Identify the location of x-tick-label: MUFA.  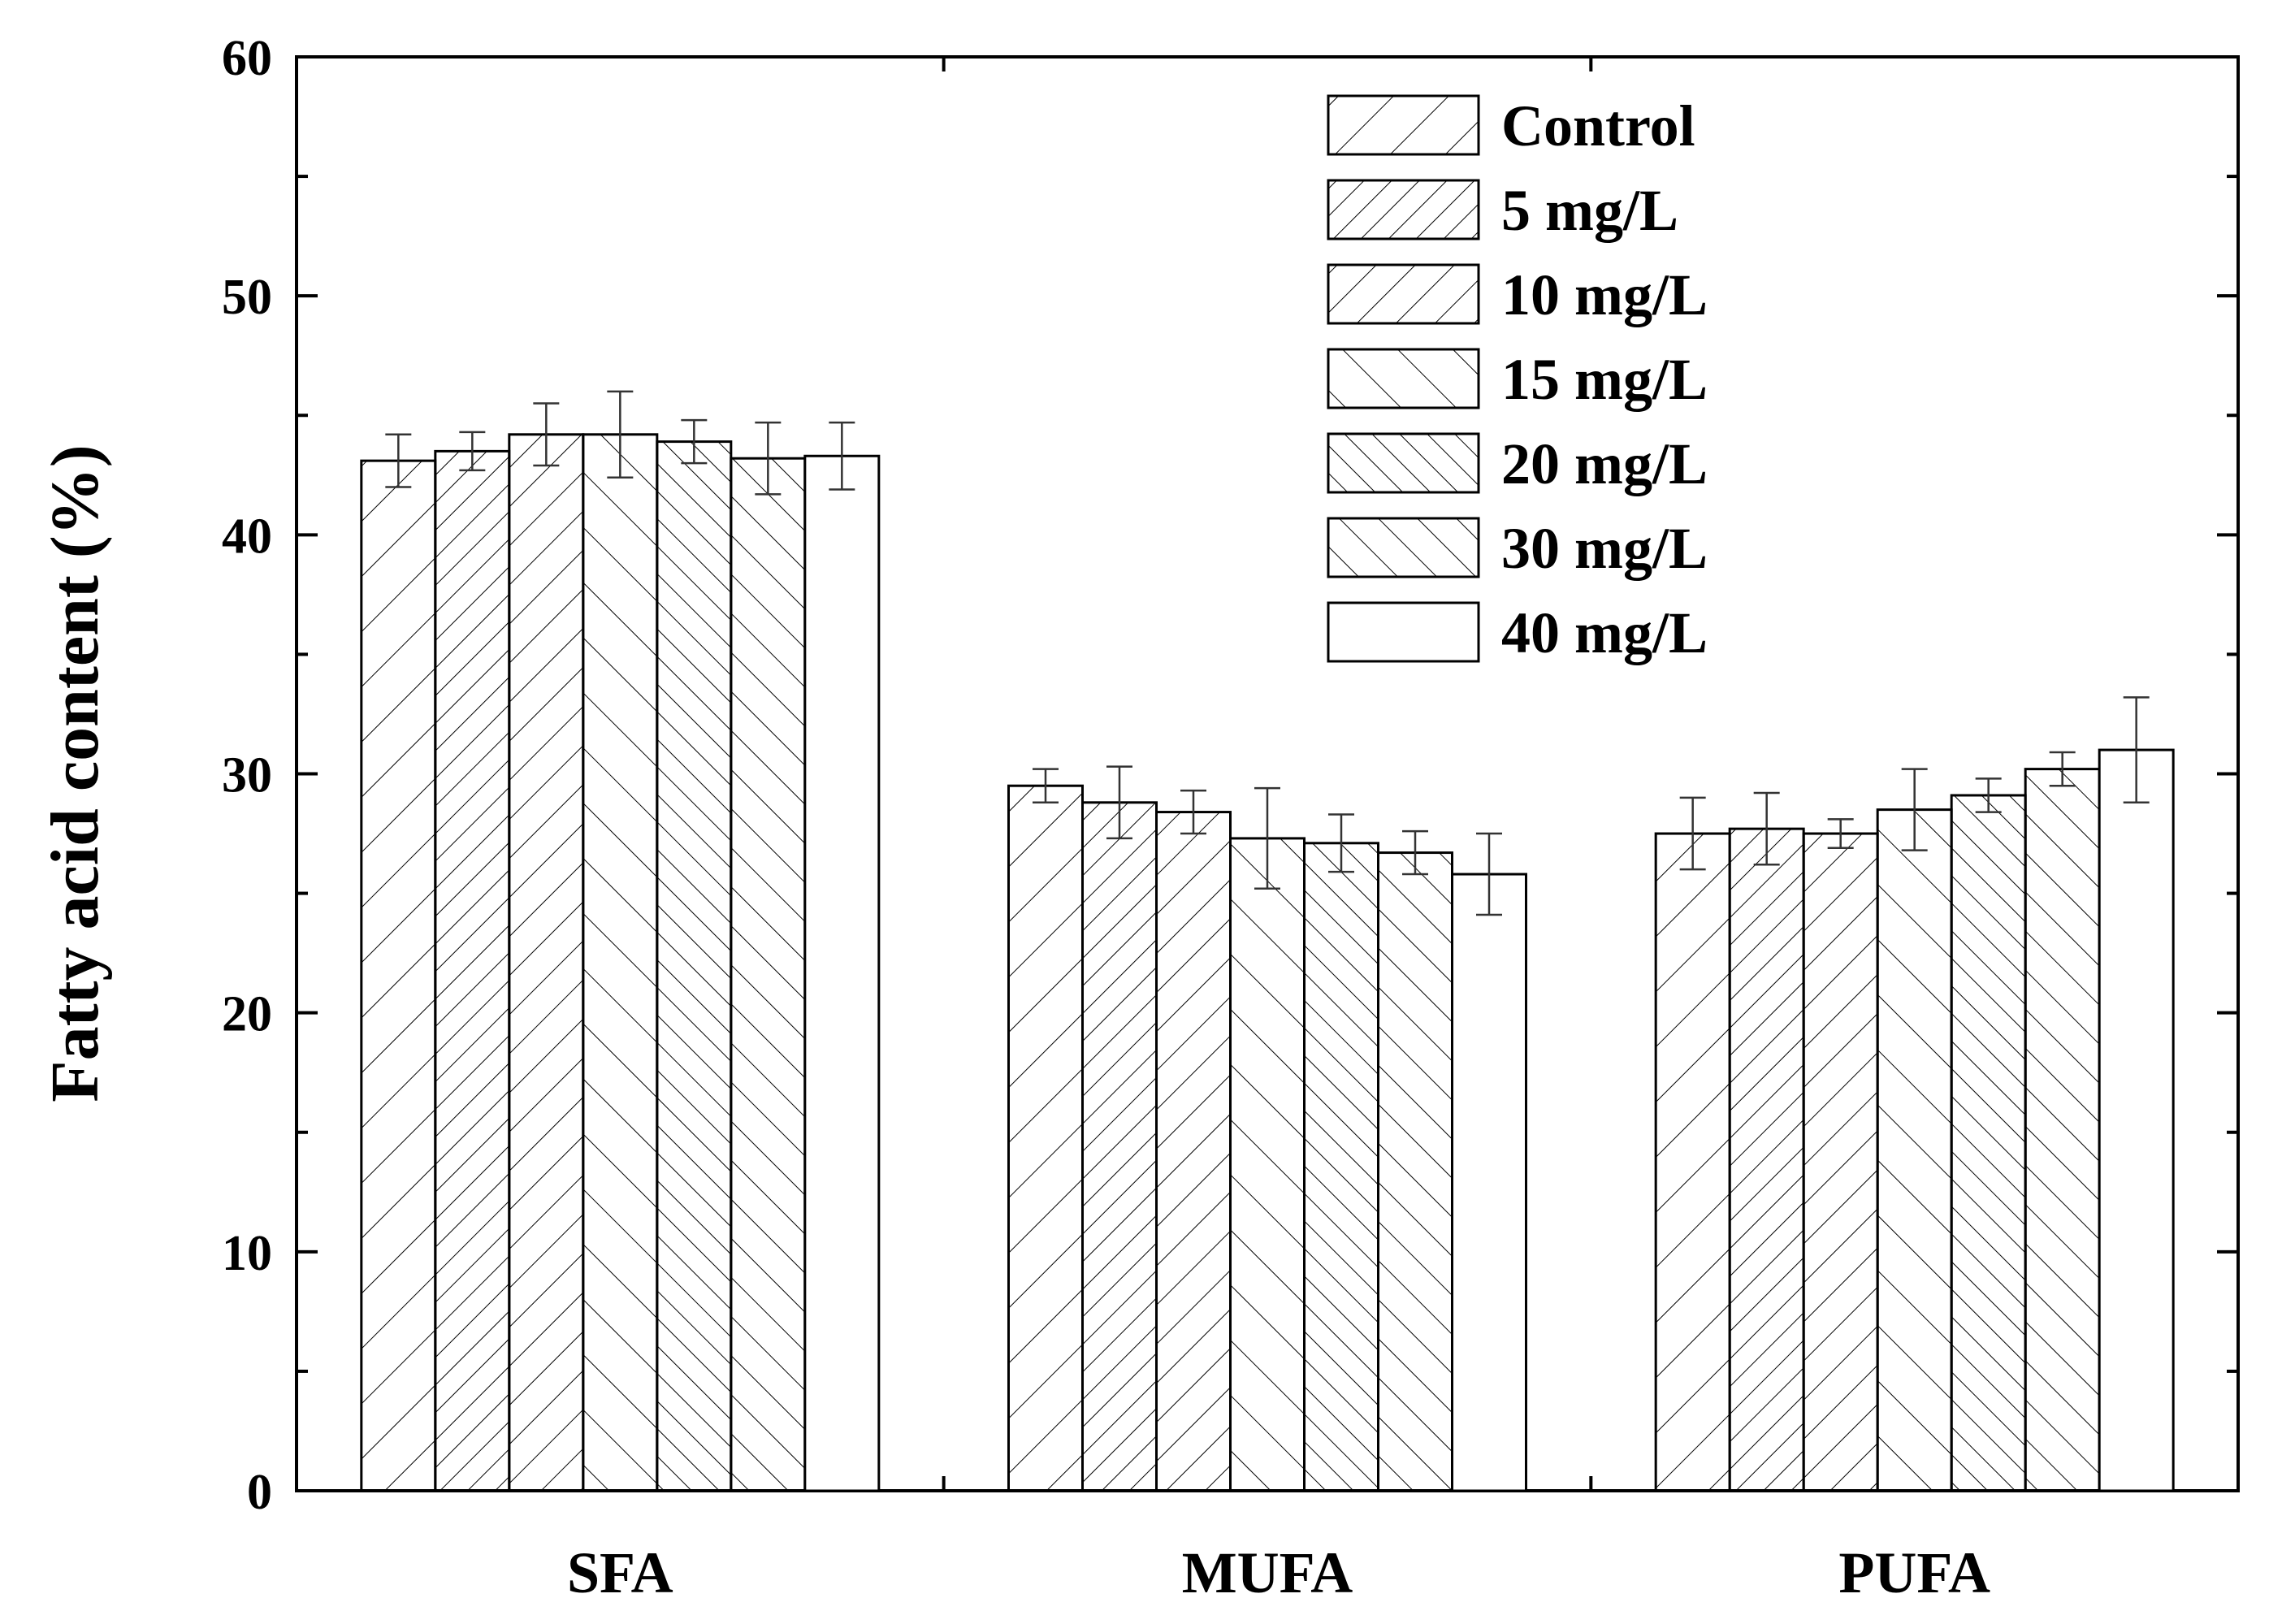
(1268, 1572).